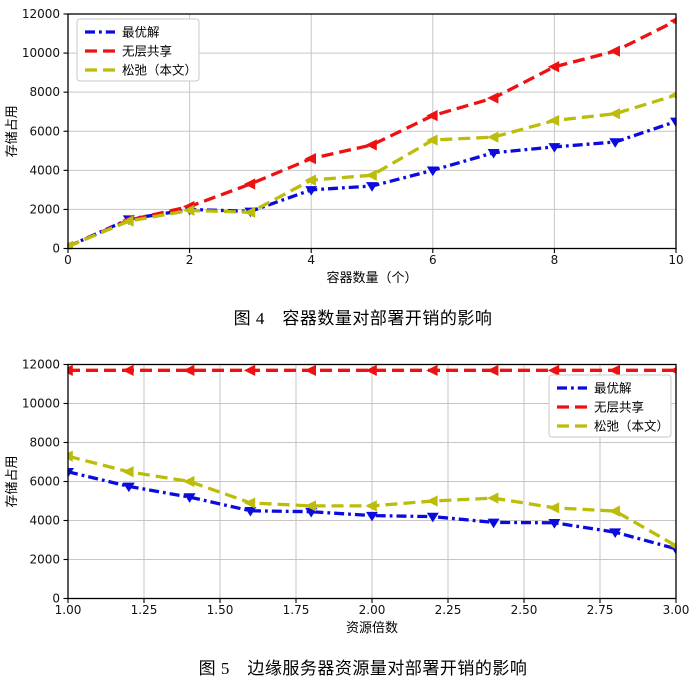 This screenshot has width=690, height=688. I want to click on svg-text: 1.50, so click(220, 610).